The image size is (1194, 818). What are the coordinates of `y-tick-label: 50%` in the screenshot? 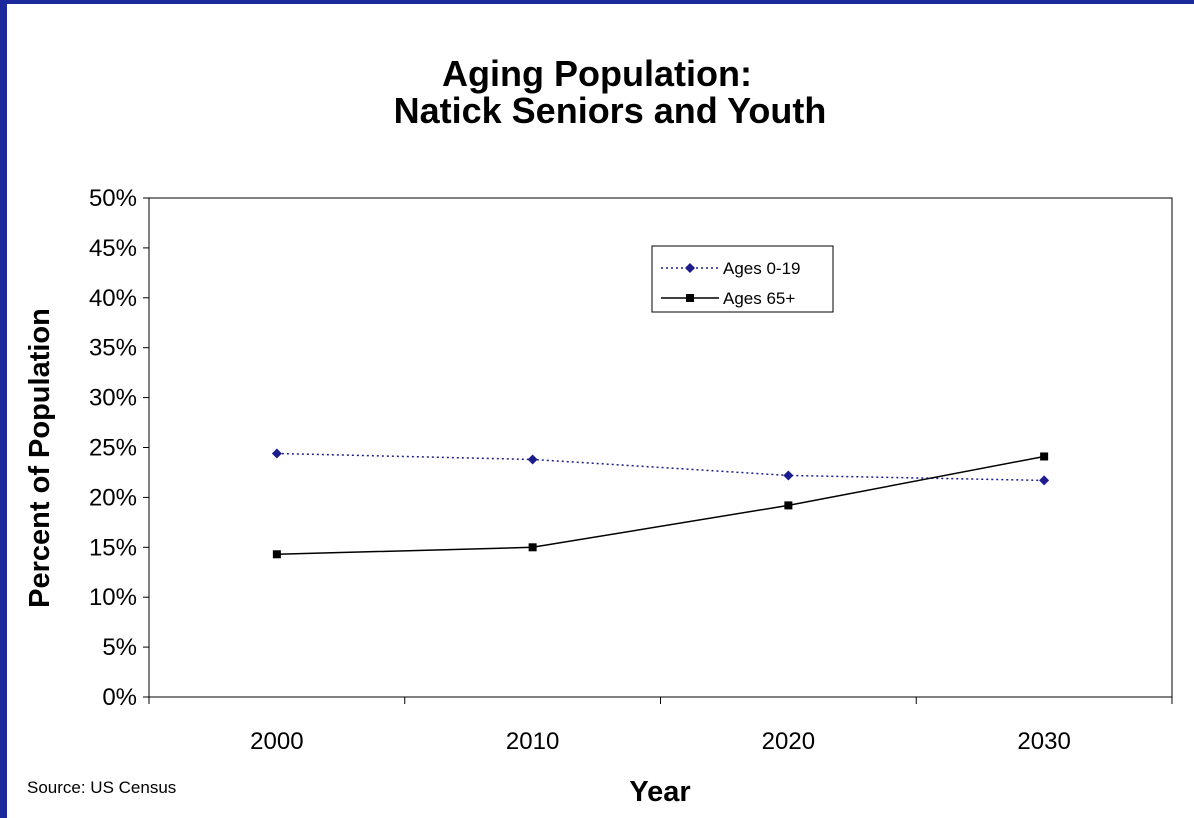 It's located at (113, 198).